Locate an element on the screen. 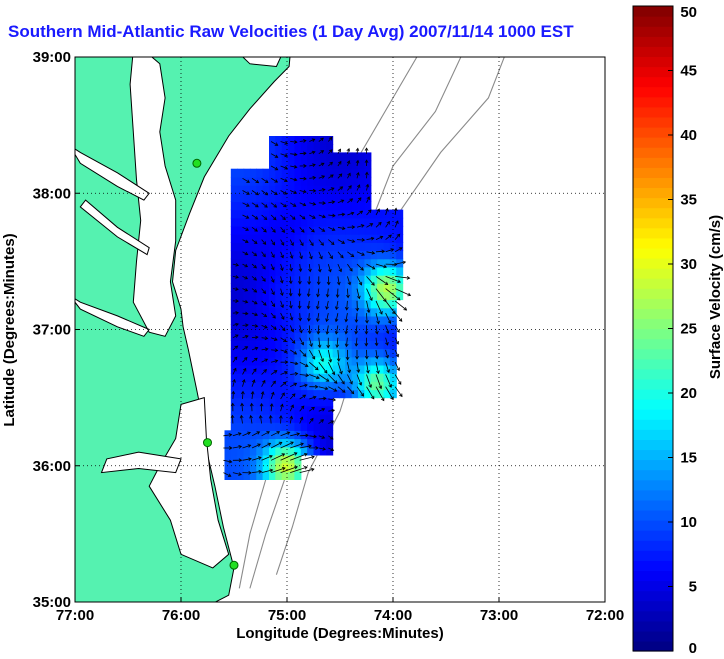 The image size is (724, 659). colorbar-tick-label: 10 is located at coordinates (688, 522).